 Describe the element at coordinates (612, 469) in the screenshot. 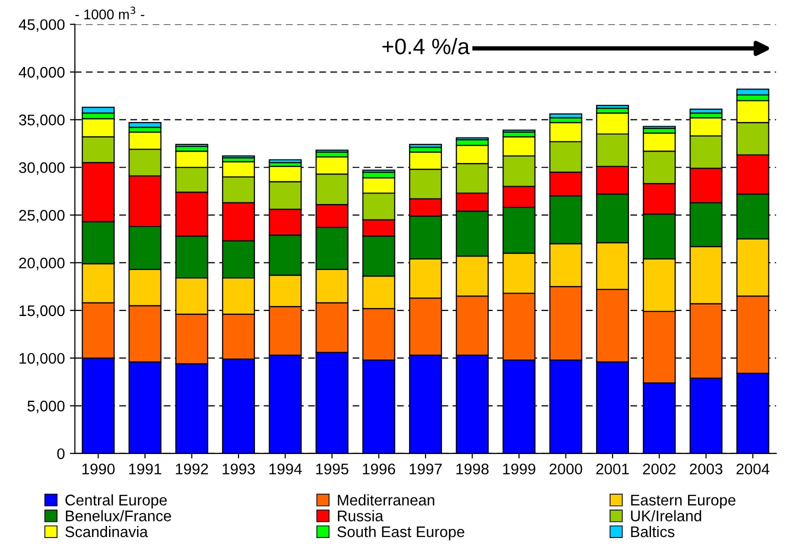

I see `x-tick-label: 2001` at that location.